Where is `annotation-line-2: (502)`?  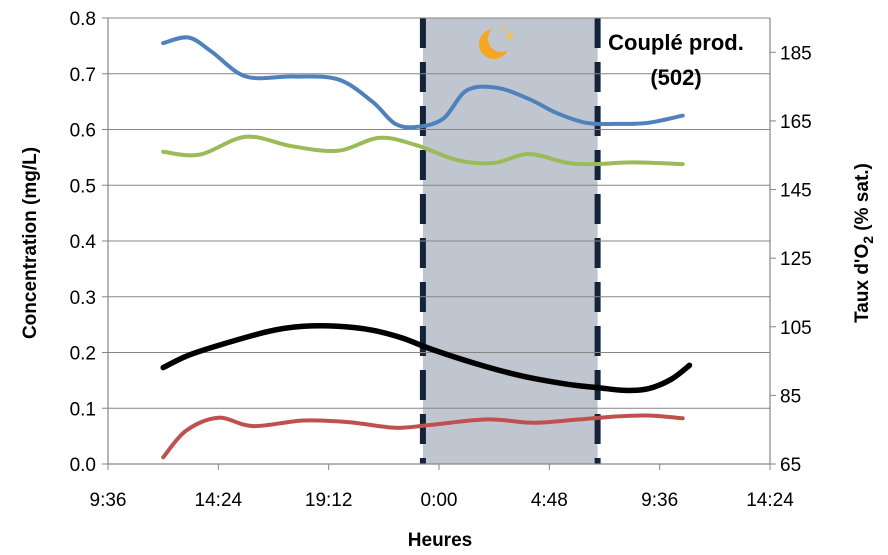
annotation-line-2: (502) is located at coordinates (675, 77).